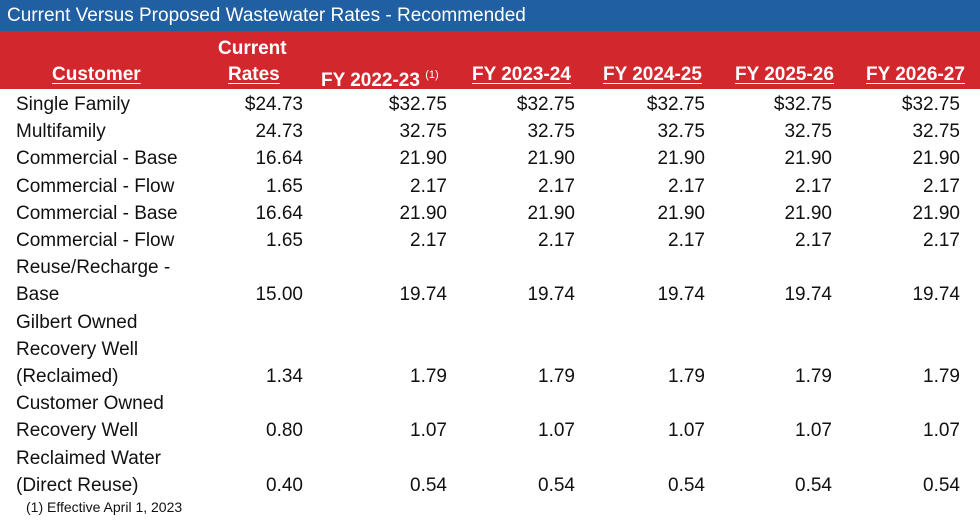 This screenshot has height=523, width=980. Describe the element at coordinates (279, 295) in the screenshot. I see `rate-cell: 15.00` at that location.